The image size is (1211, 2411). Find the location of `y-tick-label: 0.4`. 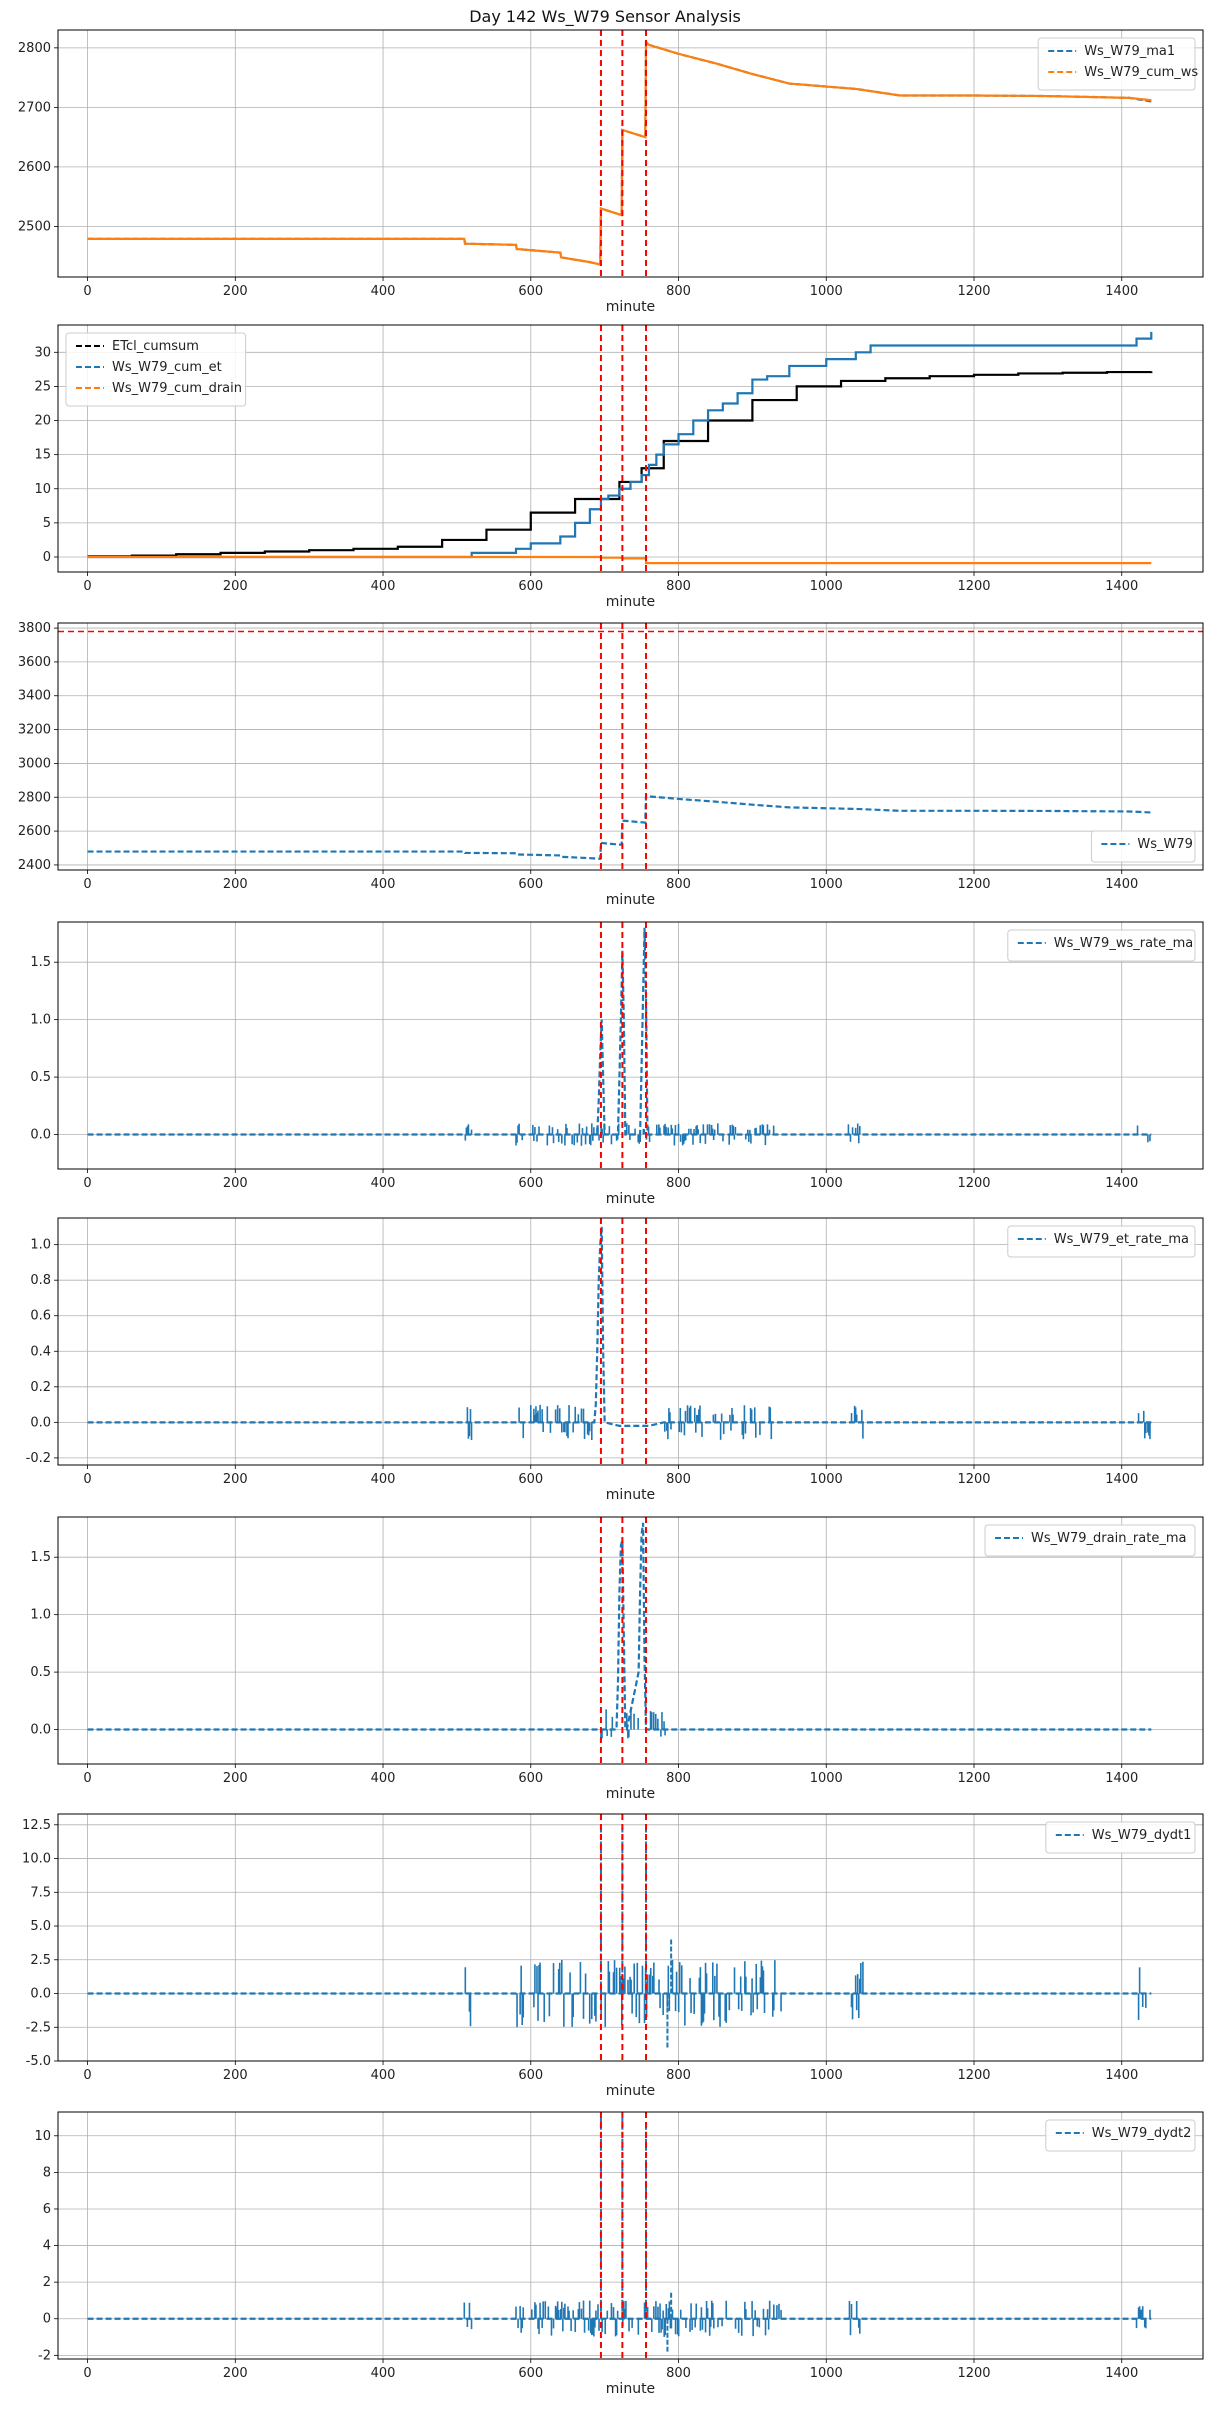

y-tick-label: 0.4 is located at coordinates (40, 1351).